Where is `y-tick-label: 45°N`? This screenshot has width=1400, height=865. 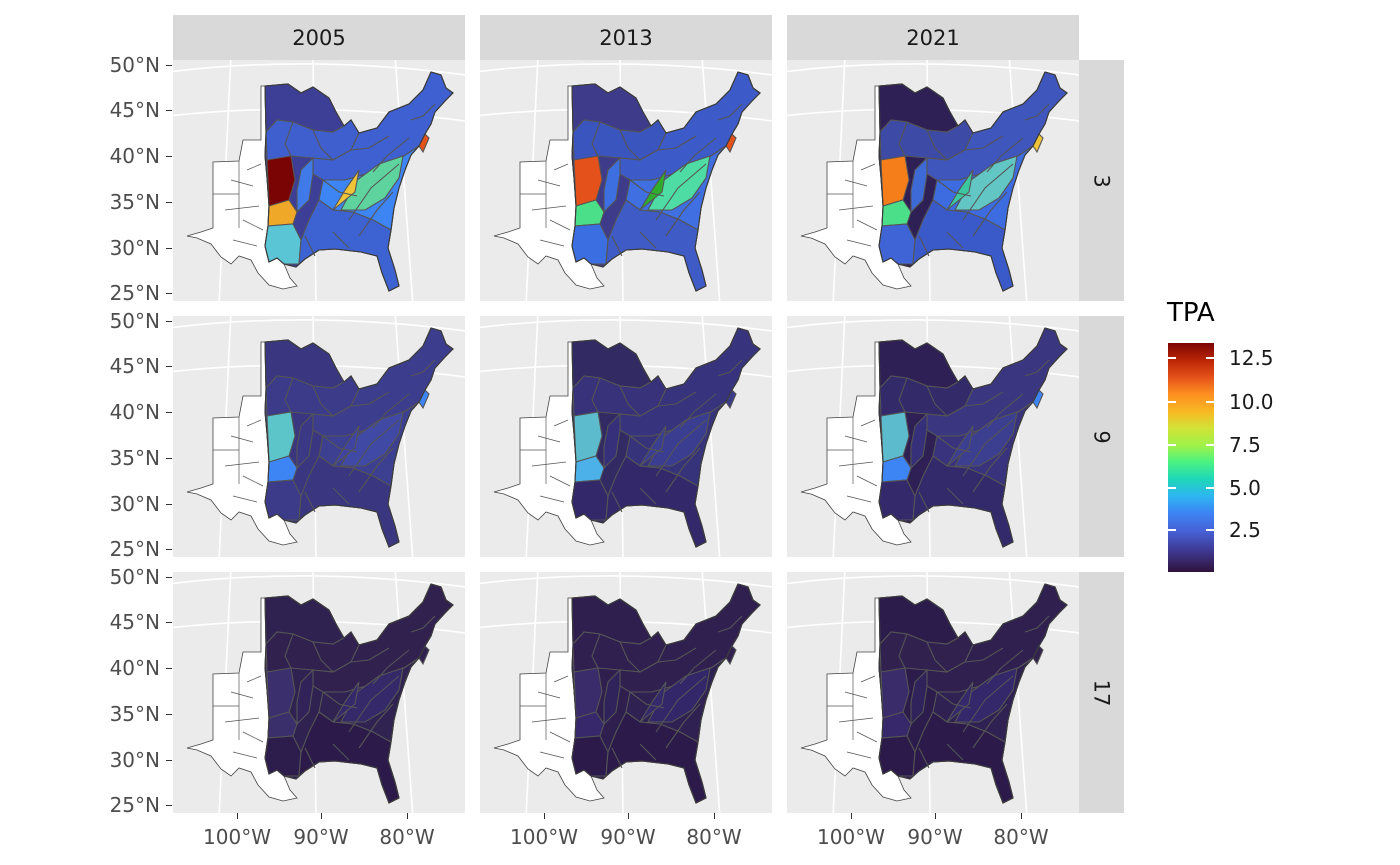
y-tick-label: 45°N is located at coordinates (134, 366).